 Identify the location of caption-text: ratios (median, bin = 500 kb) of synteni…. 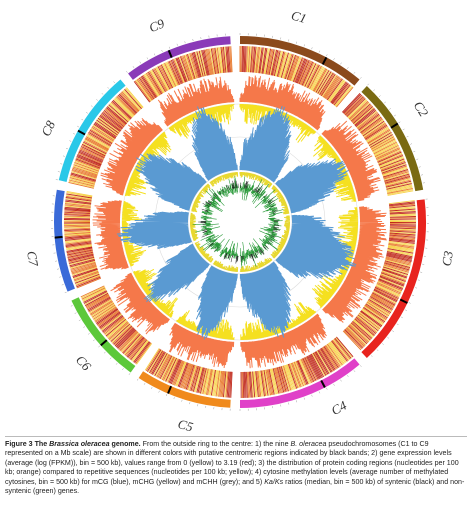
(235, 486).